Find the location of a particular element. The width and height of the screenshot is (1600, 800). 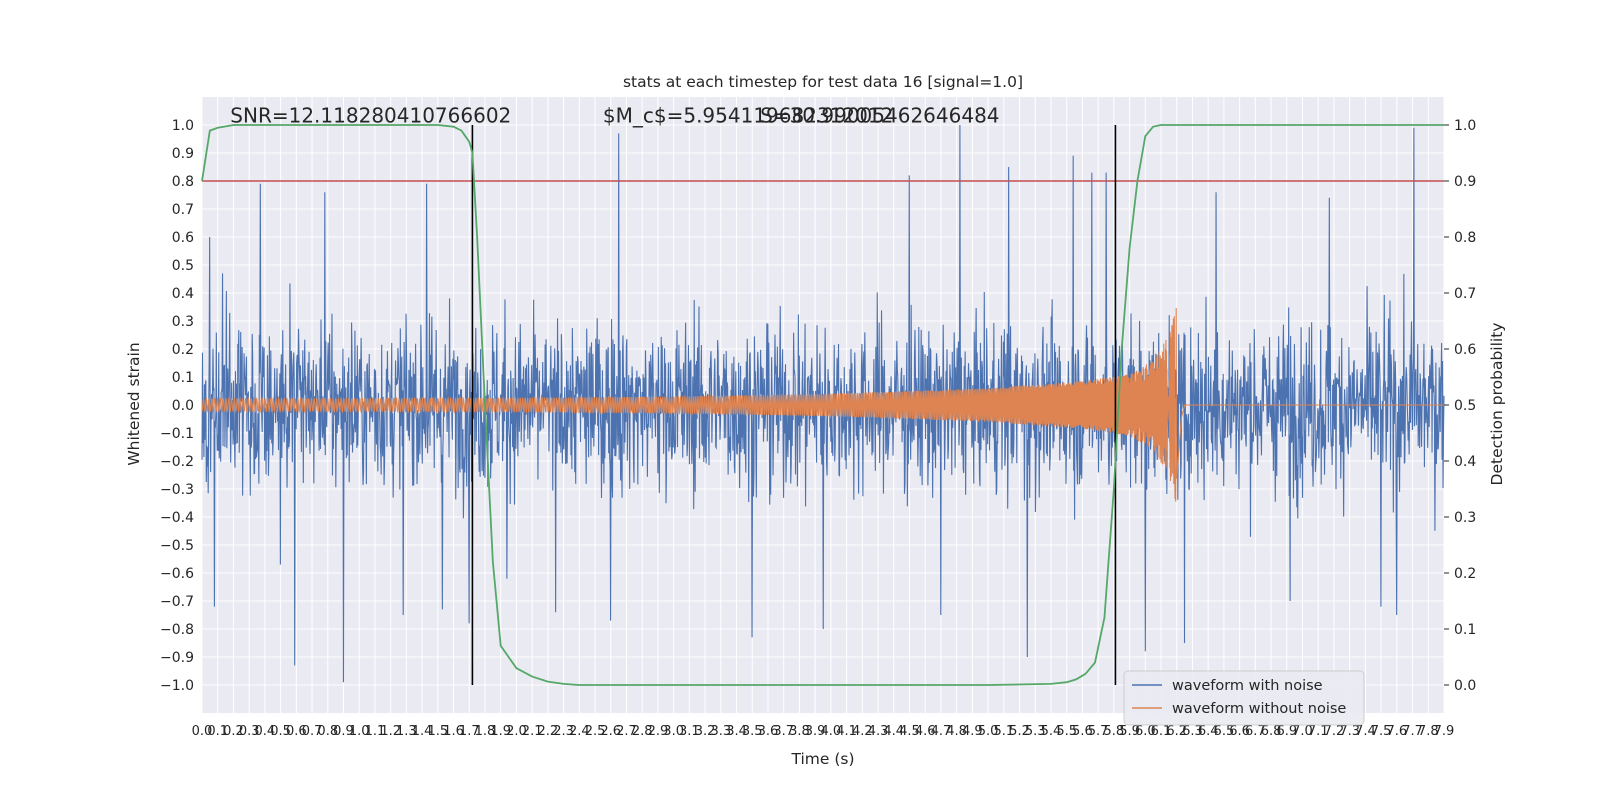

y-tick-label: 0.3 is located at coordinates (183, 322).